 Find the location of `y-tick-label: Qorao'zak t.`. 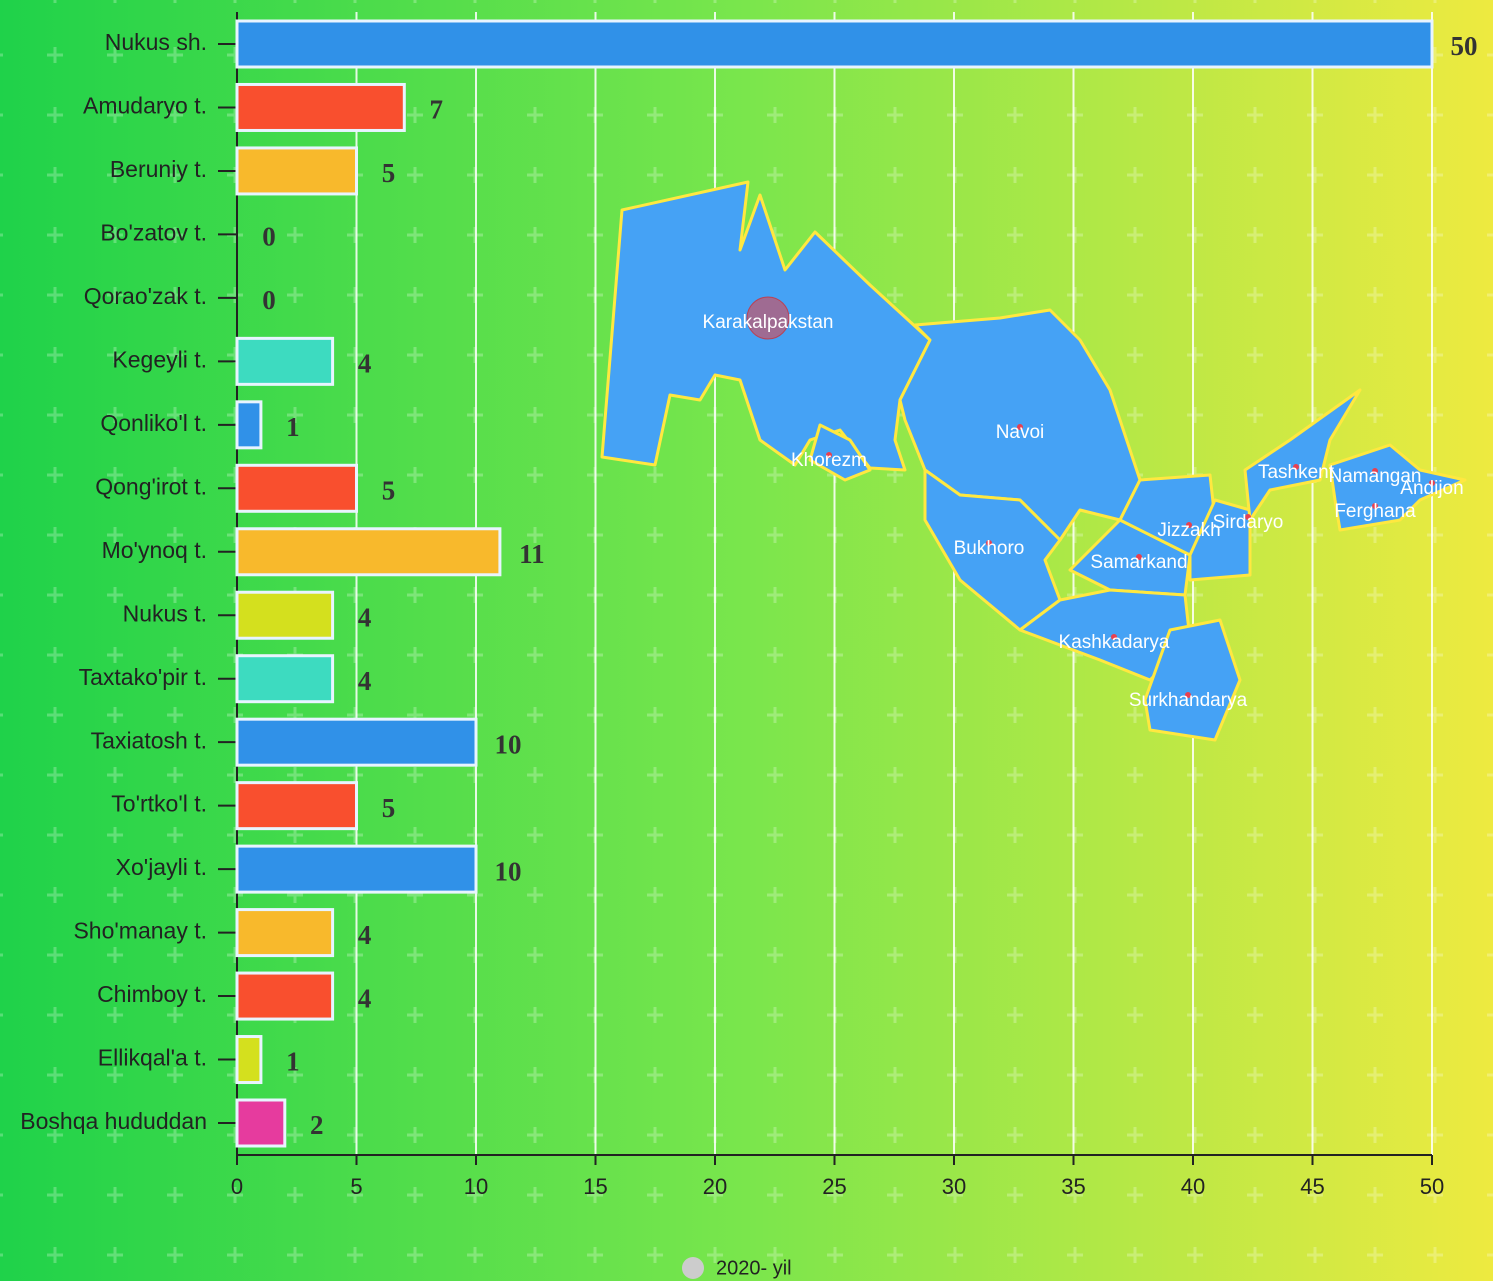

y-tick-label: Qorao'zak t. is located at coordinates (145, 296).